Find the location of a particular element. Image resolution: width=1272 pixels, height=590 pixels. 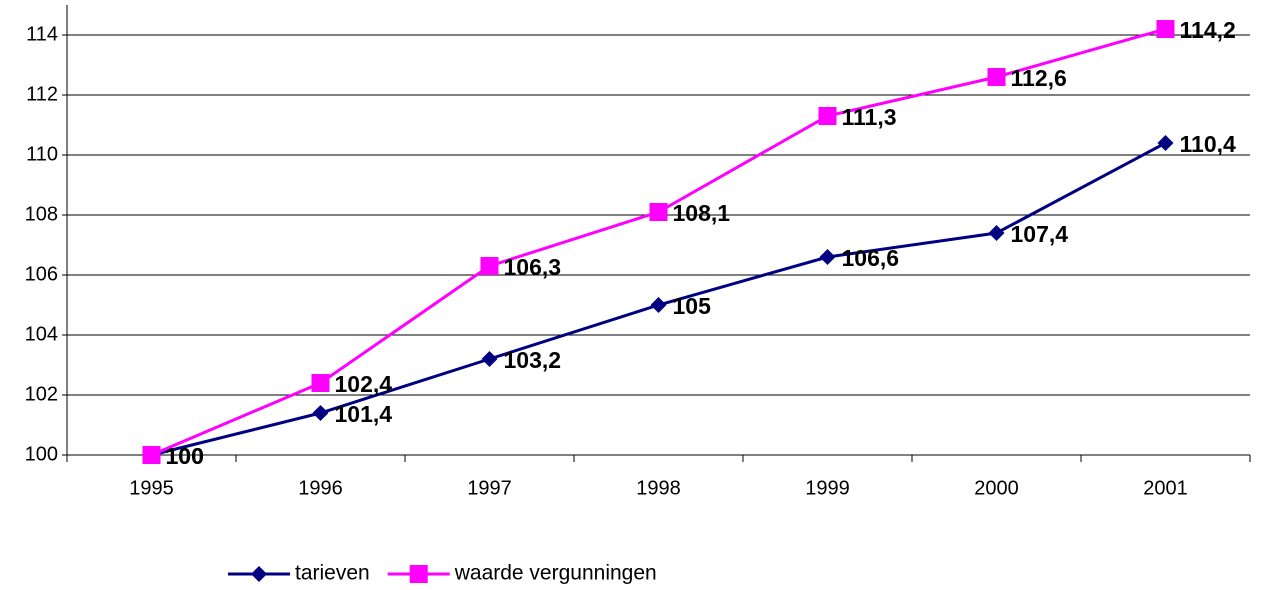

data-label: 110,4 is located at coordinates (1208, 144).